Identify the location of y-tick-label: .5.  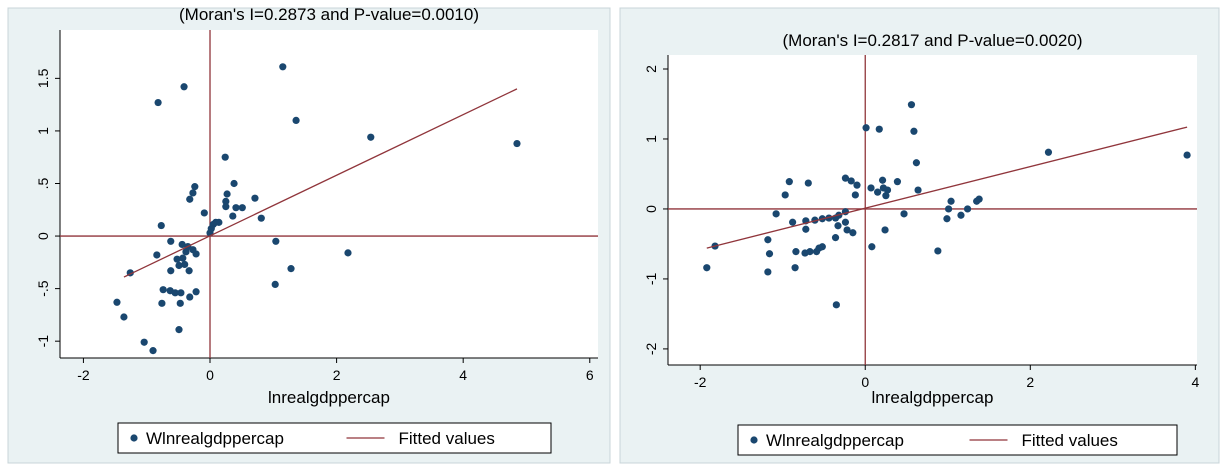
(43, 183).